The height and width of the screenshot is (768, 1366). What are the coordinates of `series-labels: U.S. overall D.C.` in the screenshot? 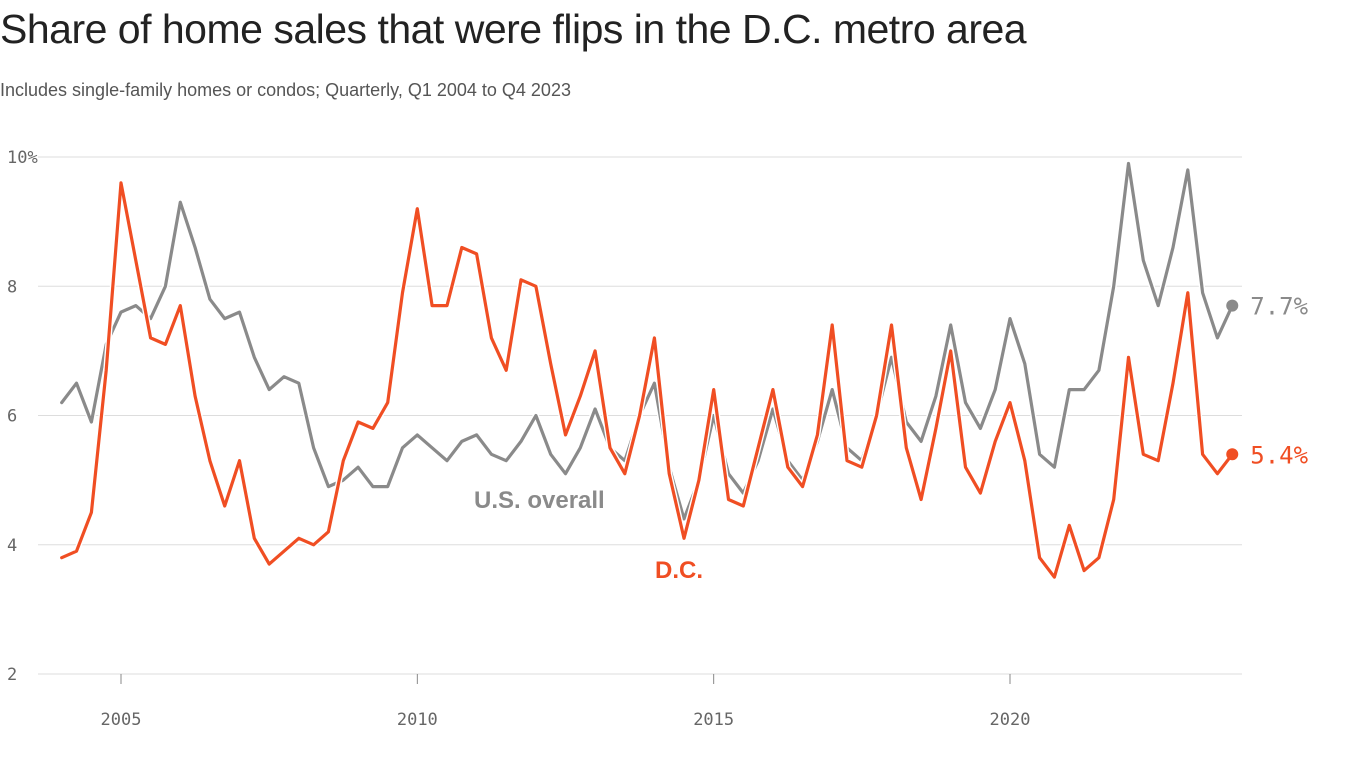 It's located at (588, 535).